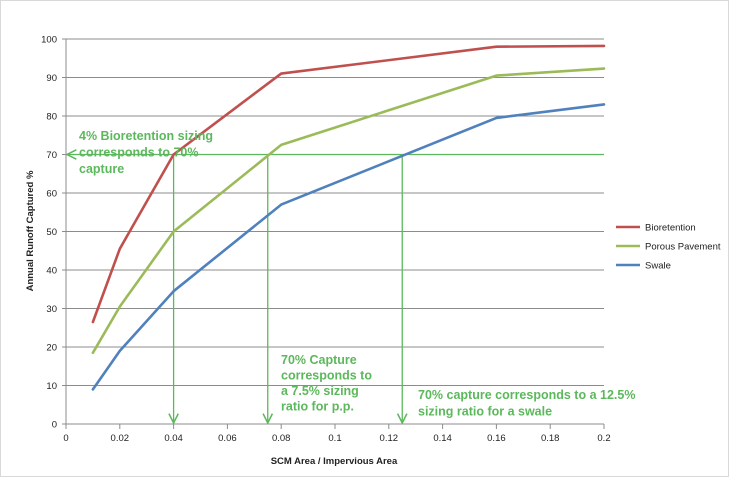 The width and height of the screenshot is (729, 477). I want to click on y-tick-label: 30, so click(51, 309).